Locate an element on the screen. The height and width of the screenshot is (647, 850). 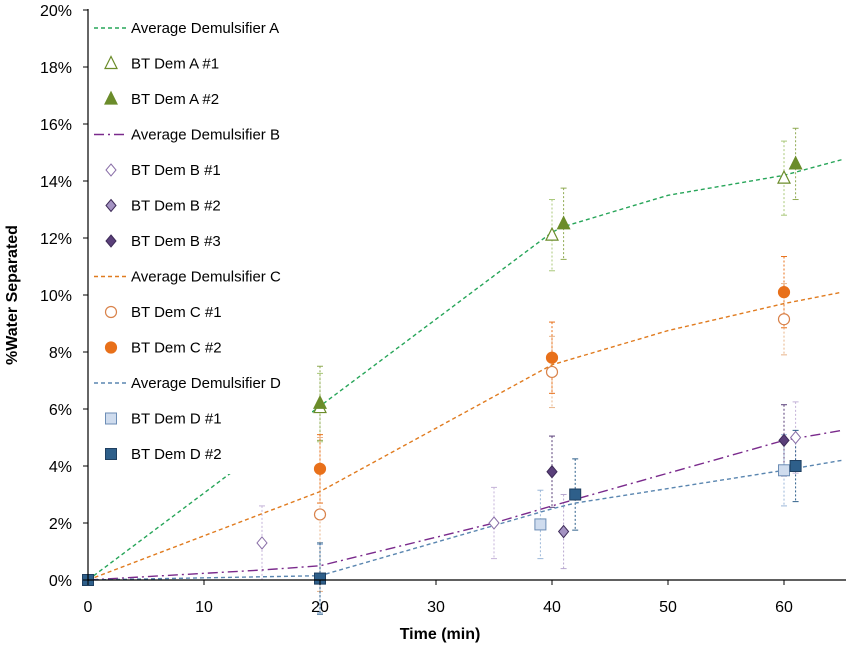
y-tick-labels: 0% 2% 4% 6% 8% 10% 12% 14% 16% 18% 20% is located at coordinates (64, 296).